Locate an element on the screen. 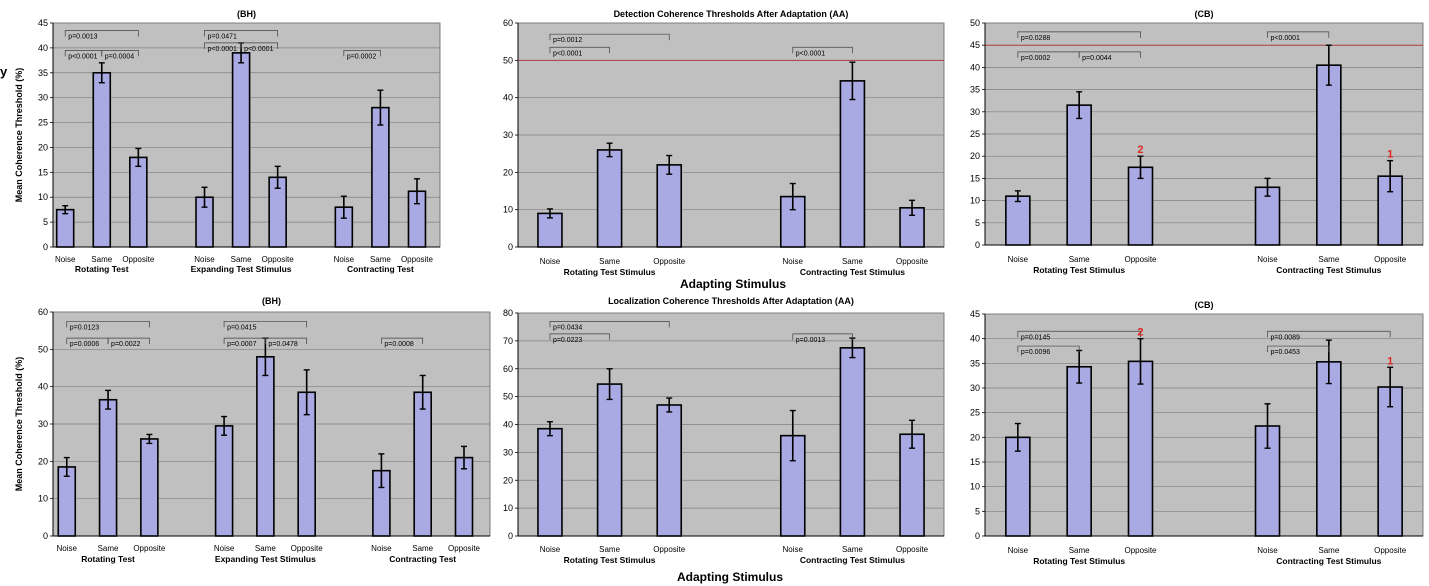  y-tick-label: 50 is located at coordinates (43, 349).